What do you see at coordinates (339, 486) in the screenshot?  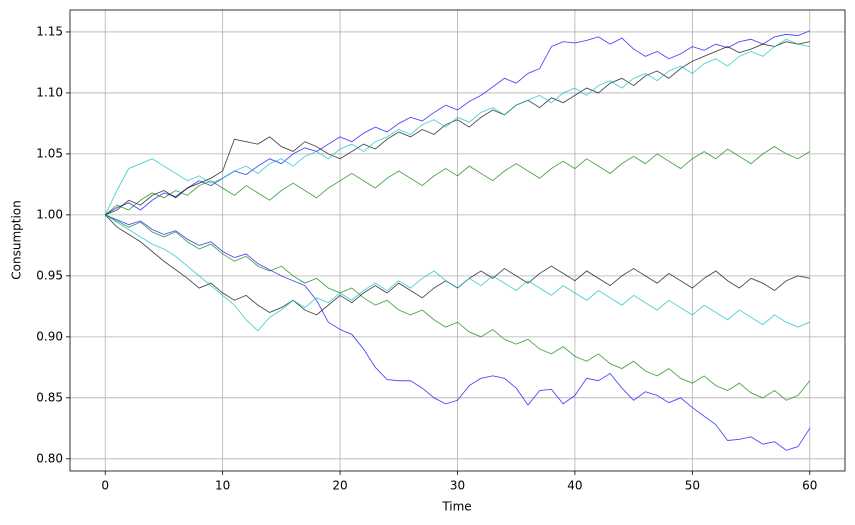 I see `x-tick-label: 20` at bounding box center [339, 486].